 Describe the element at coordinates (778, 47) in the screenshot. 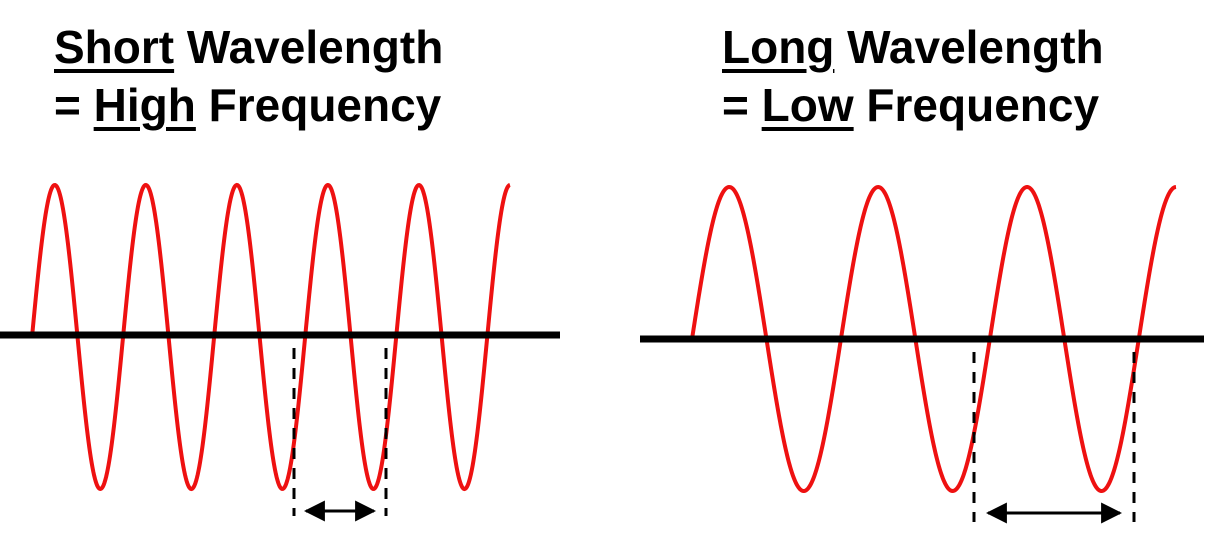

I see `emphasis-long: Long` at that location.